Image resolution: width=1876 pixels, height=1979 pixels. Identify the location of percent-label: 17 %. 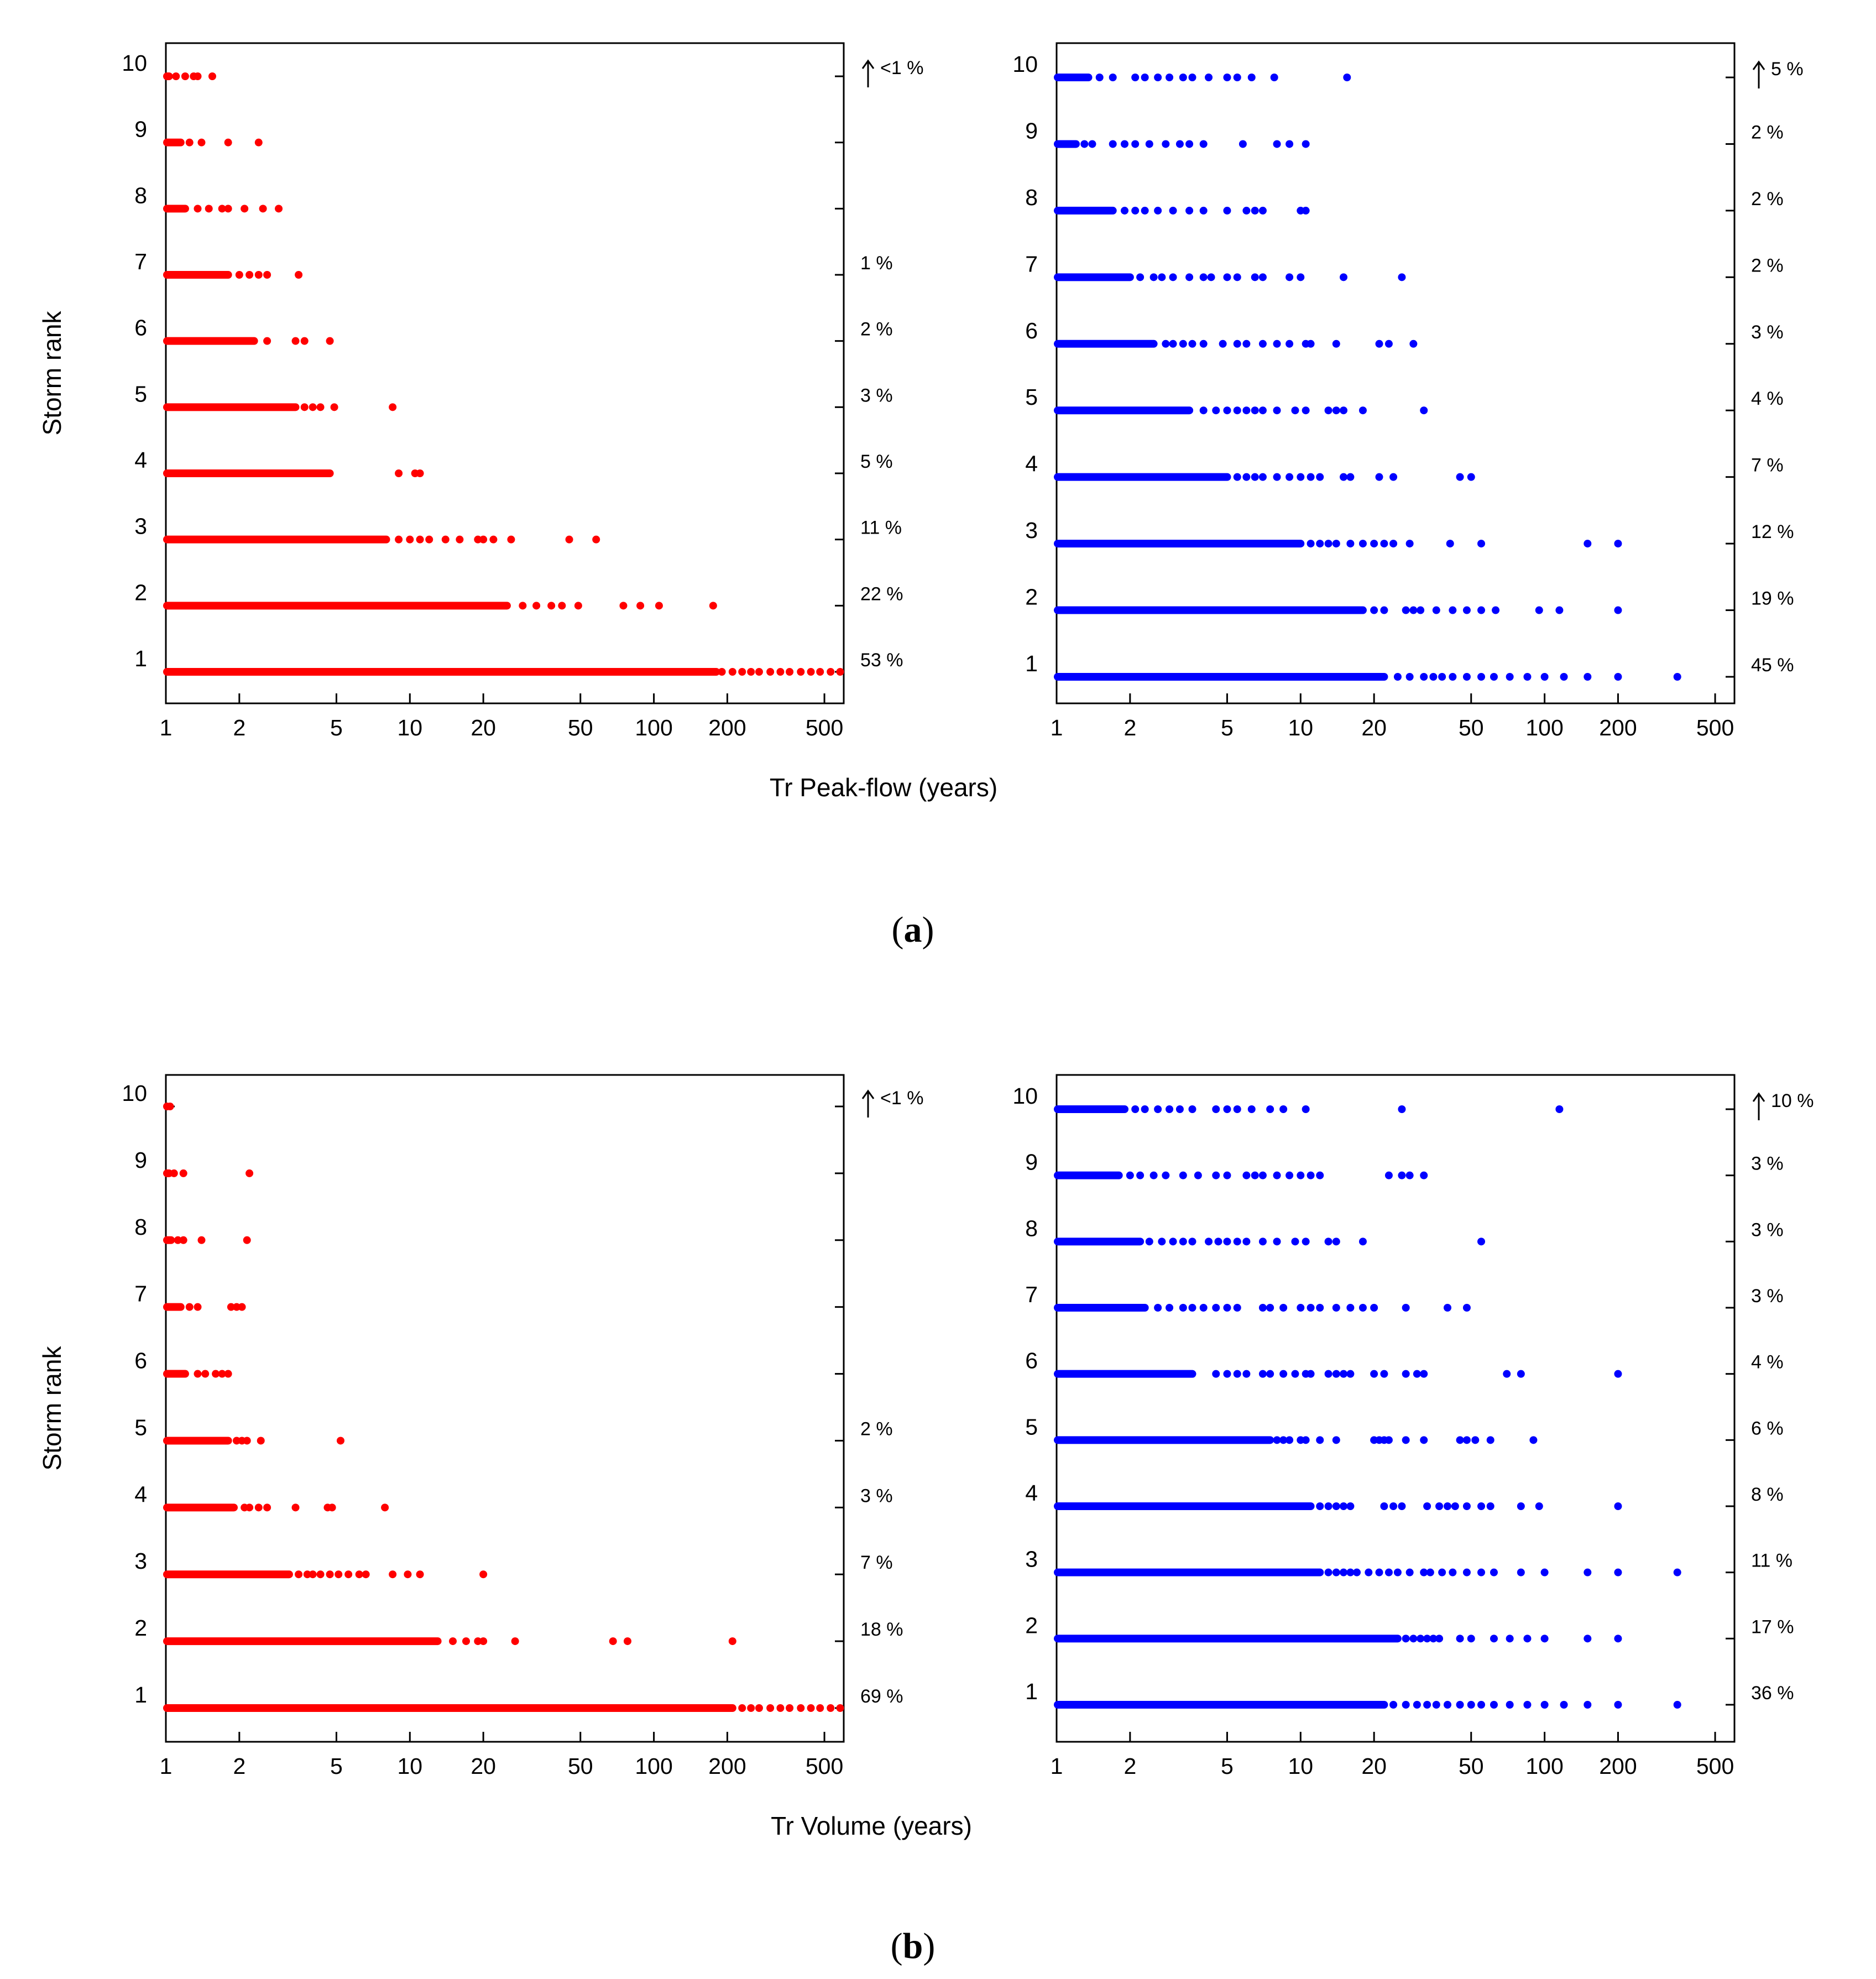
(1772, 1626).